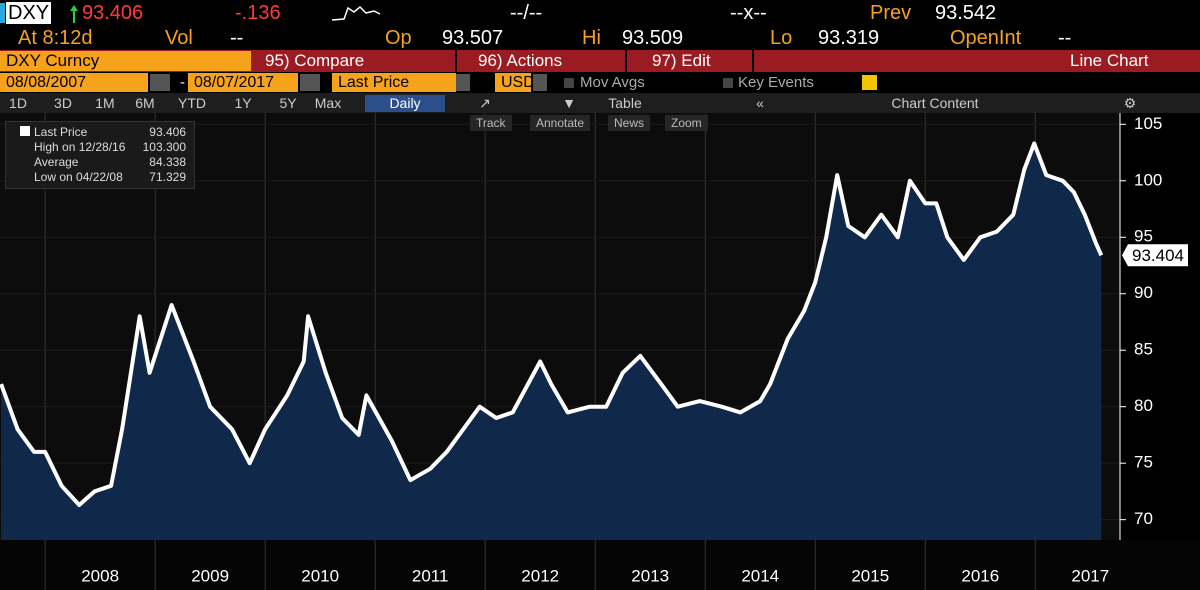  I want to click on x-tick-label: 2014, so click(760, 575).